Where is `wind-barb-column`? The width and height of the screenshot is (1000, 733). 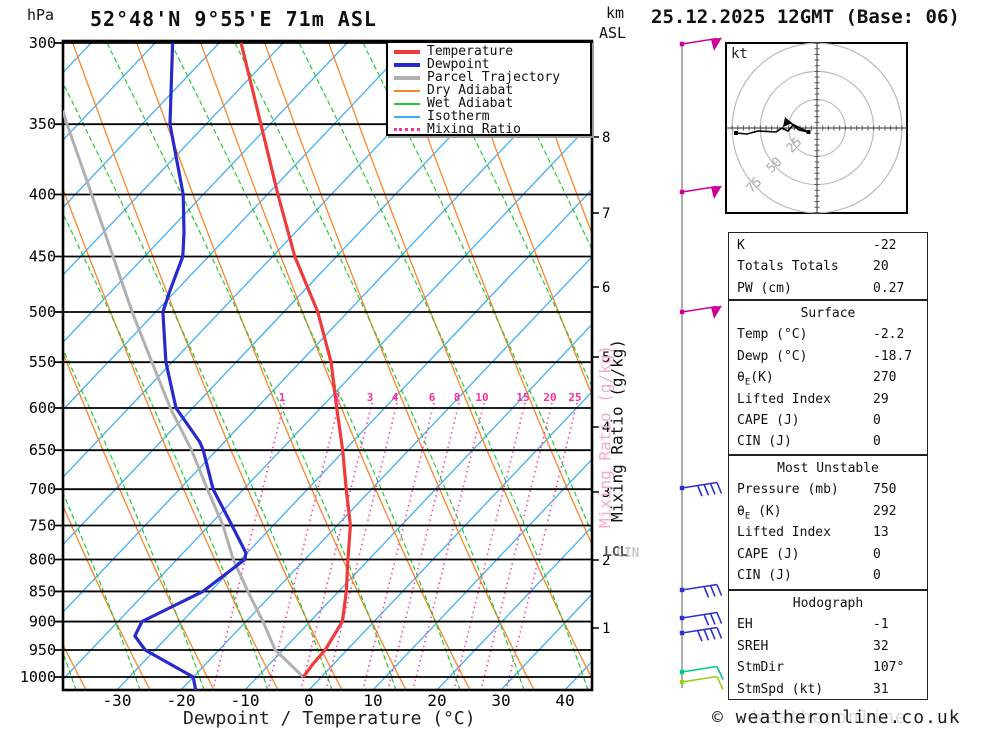
wind-barb-column is located at coordinates (701, 363).